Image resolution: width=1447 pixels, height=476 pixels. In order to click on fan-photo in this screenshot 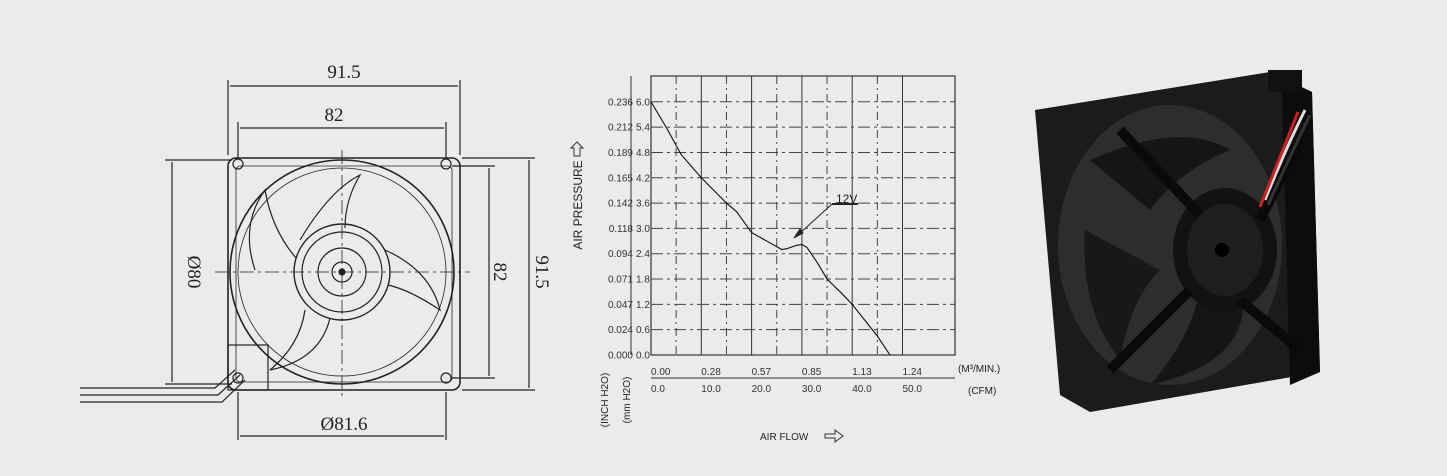, I will do `click(1177, 241)`.